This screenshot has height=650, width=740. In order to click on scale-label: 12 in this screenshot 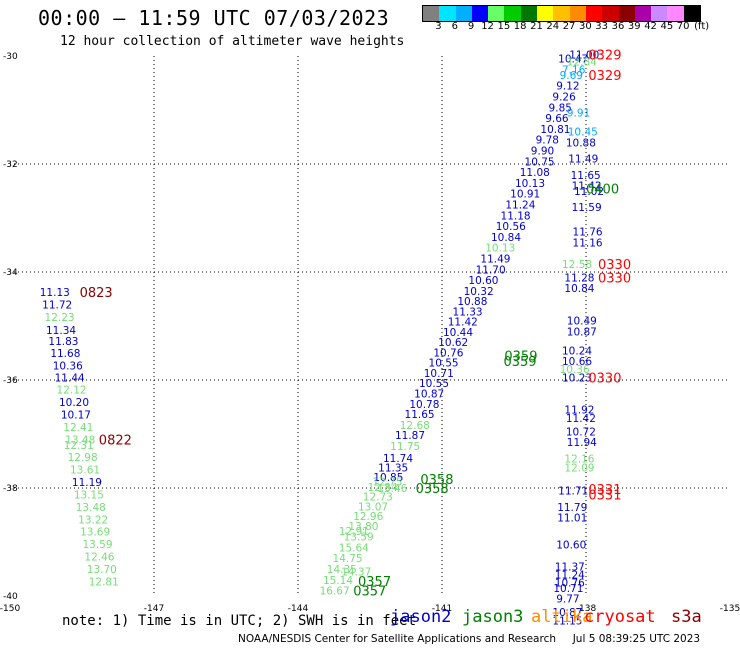, I will do `click(487, 26)`.